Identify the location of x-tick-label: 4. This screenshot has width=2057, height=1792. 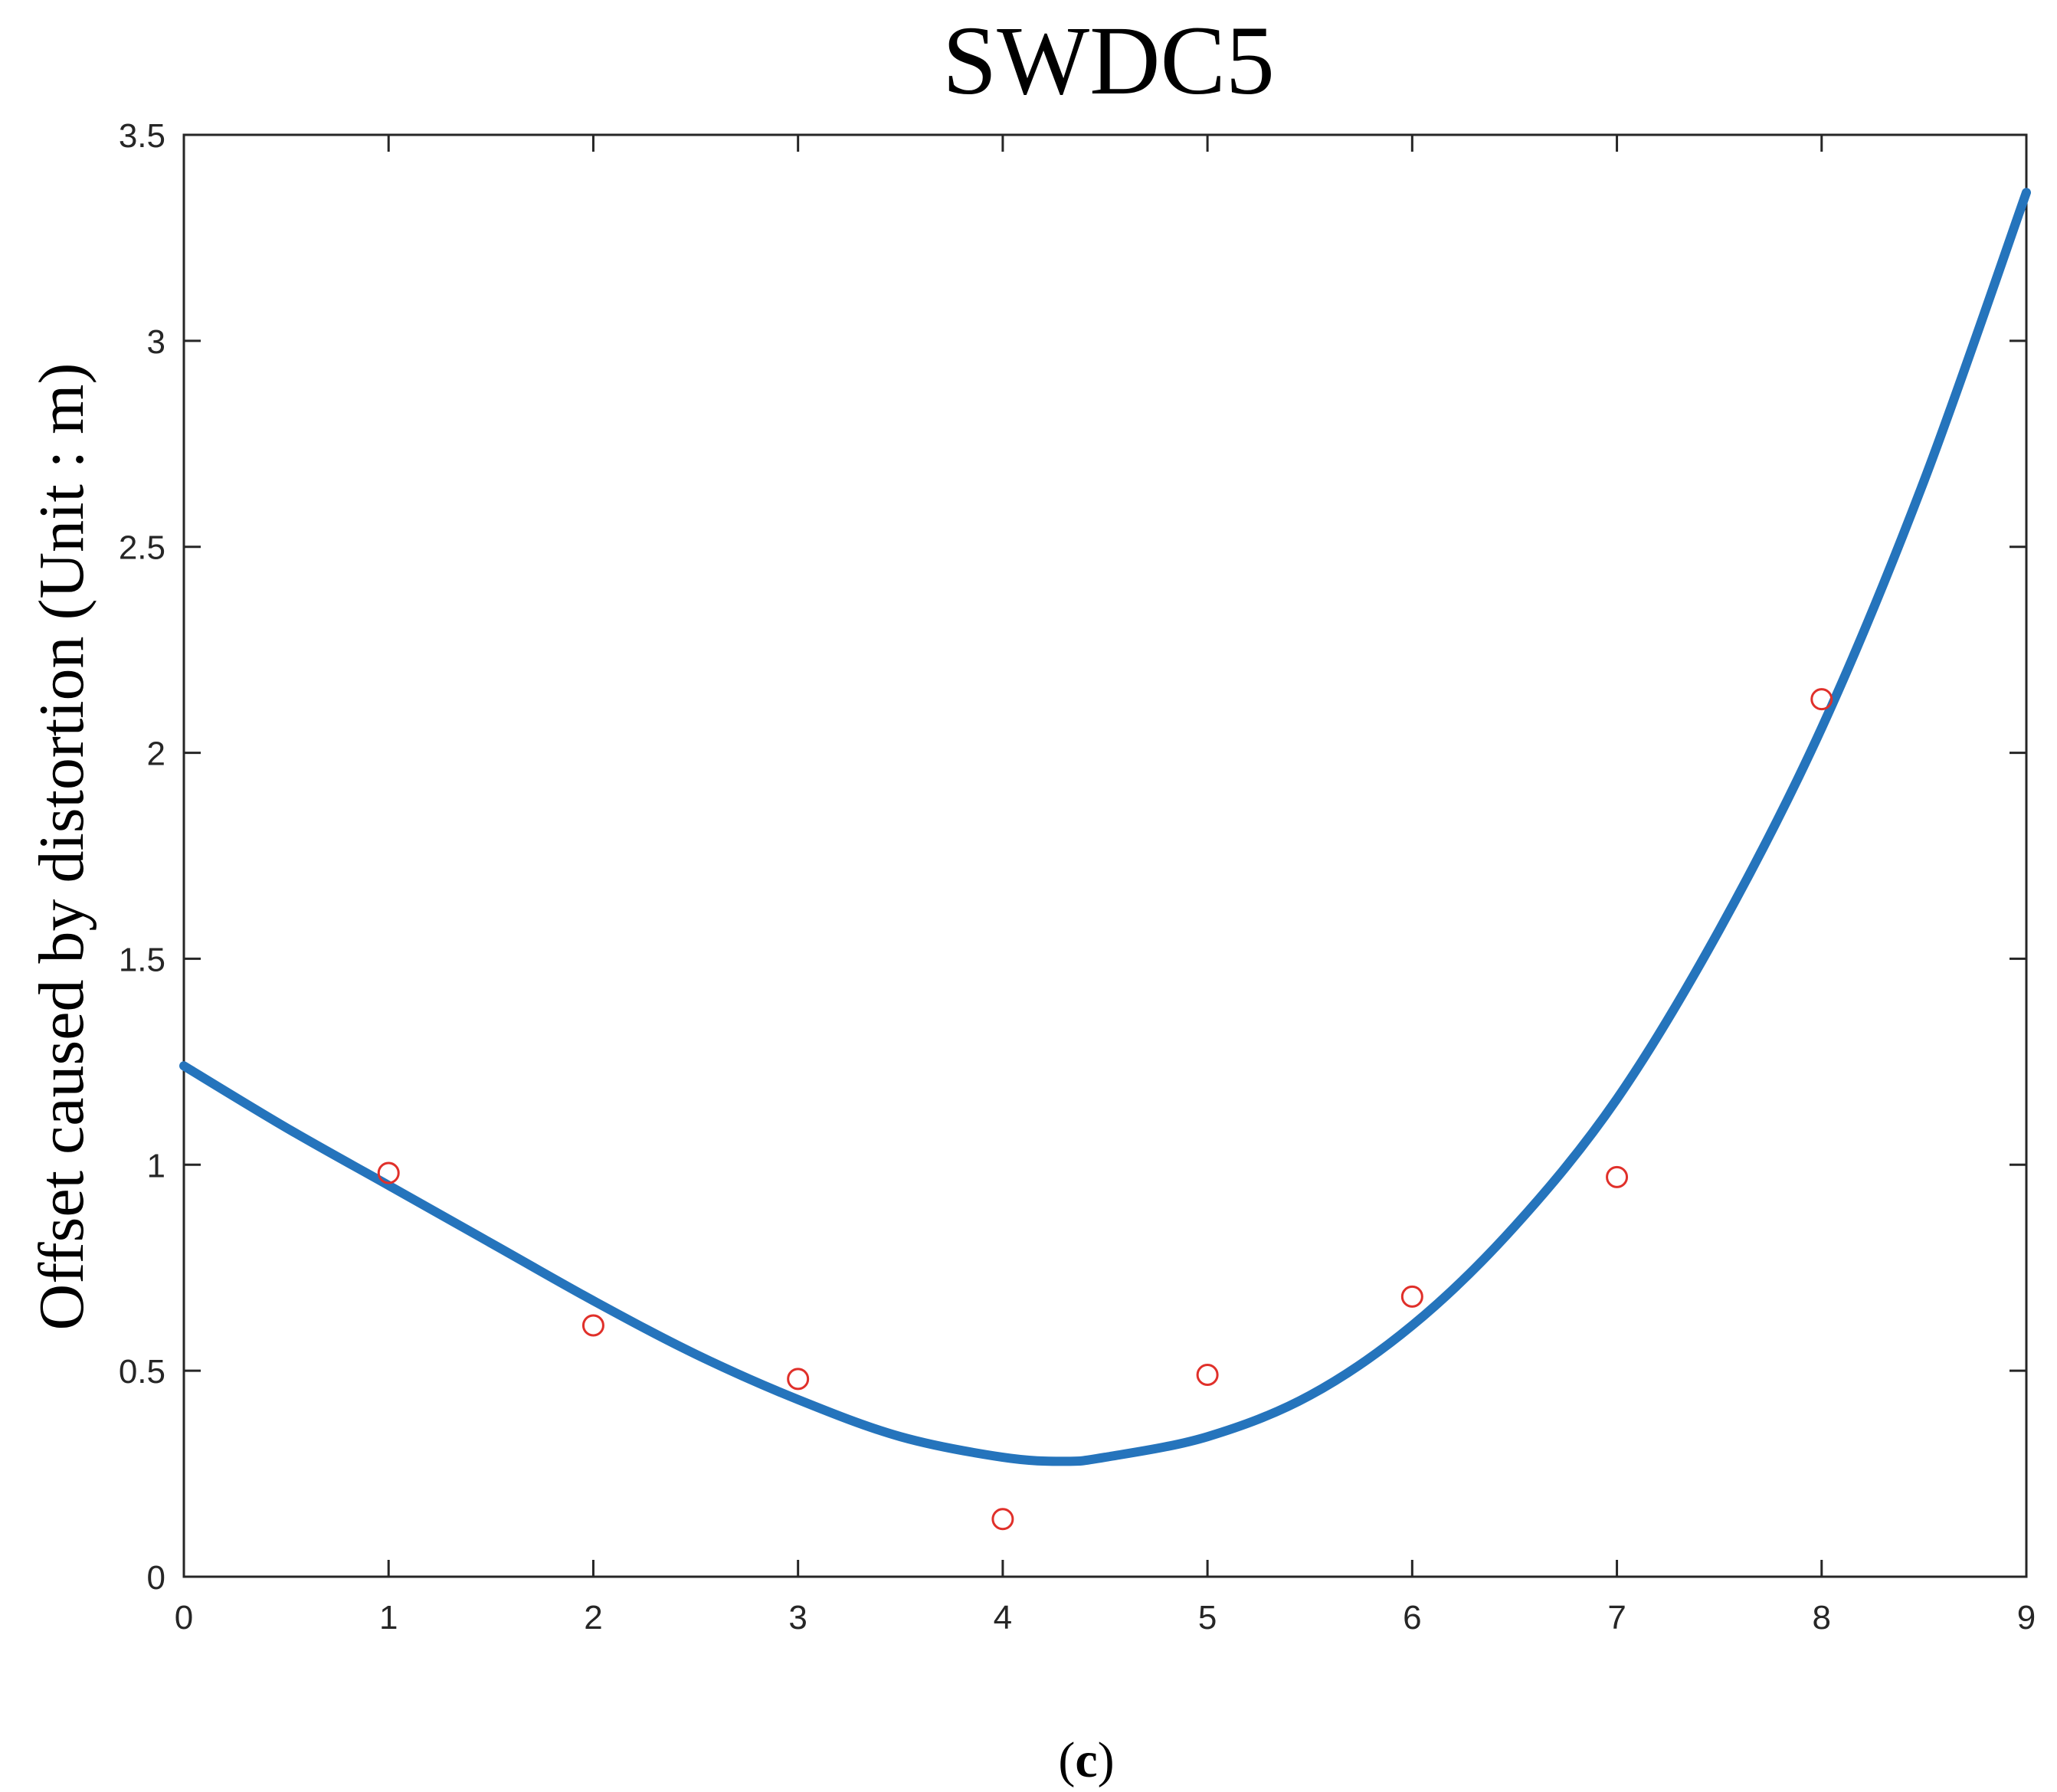
(1003, 1618).